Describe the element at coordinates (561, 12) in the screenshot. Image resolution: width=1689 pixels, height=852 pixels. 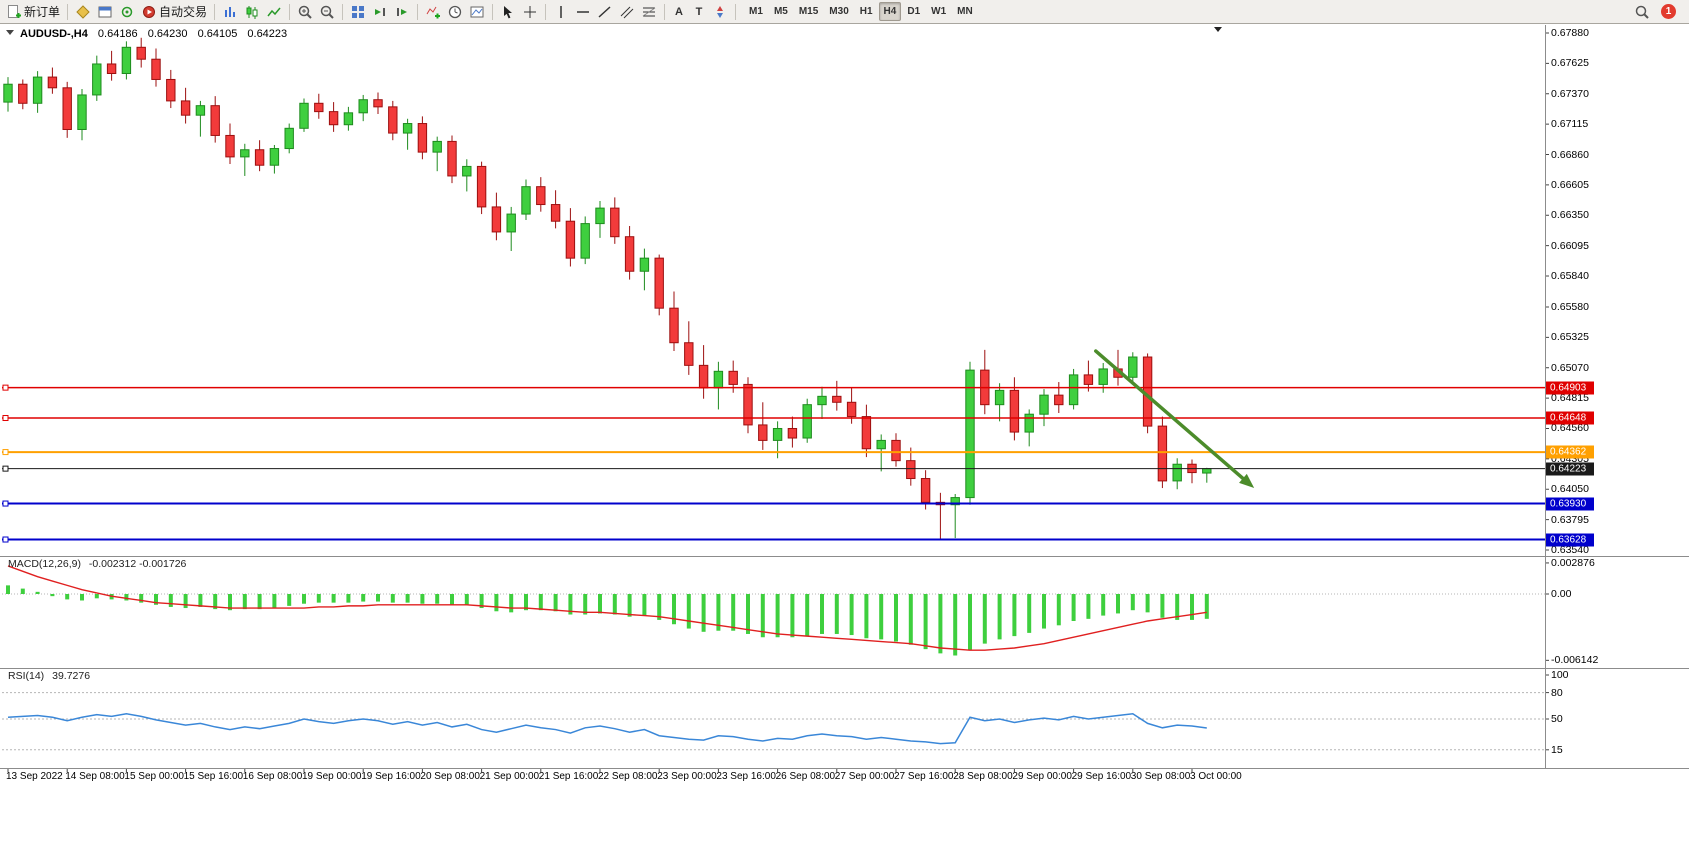
I see `vertical-line-button` at that location.